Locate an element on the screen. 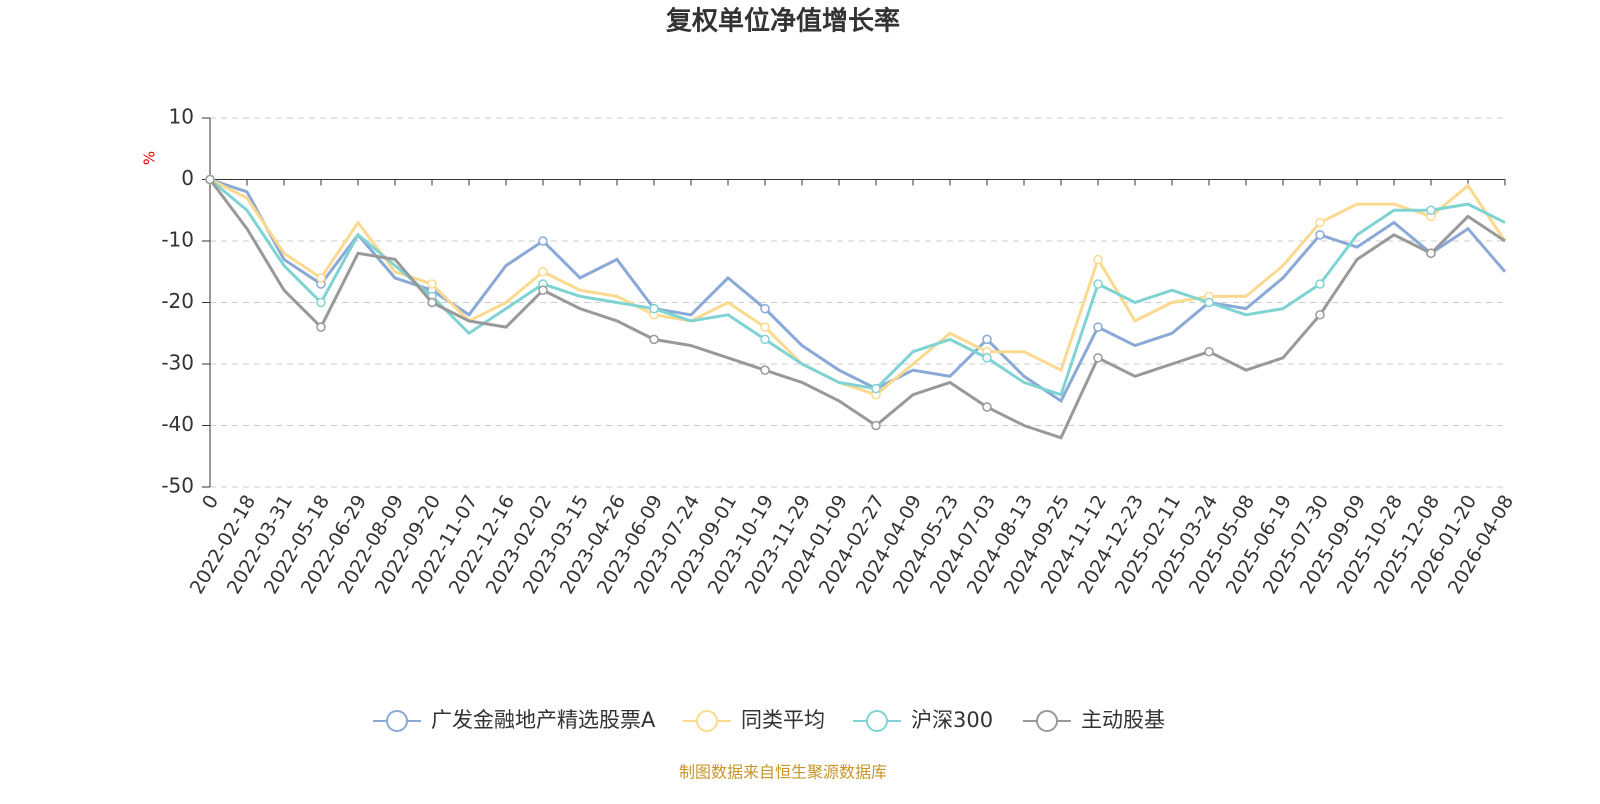  y-axis-label: % is located at coordinates (150, 158).